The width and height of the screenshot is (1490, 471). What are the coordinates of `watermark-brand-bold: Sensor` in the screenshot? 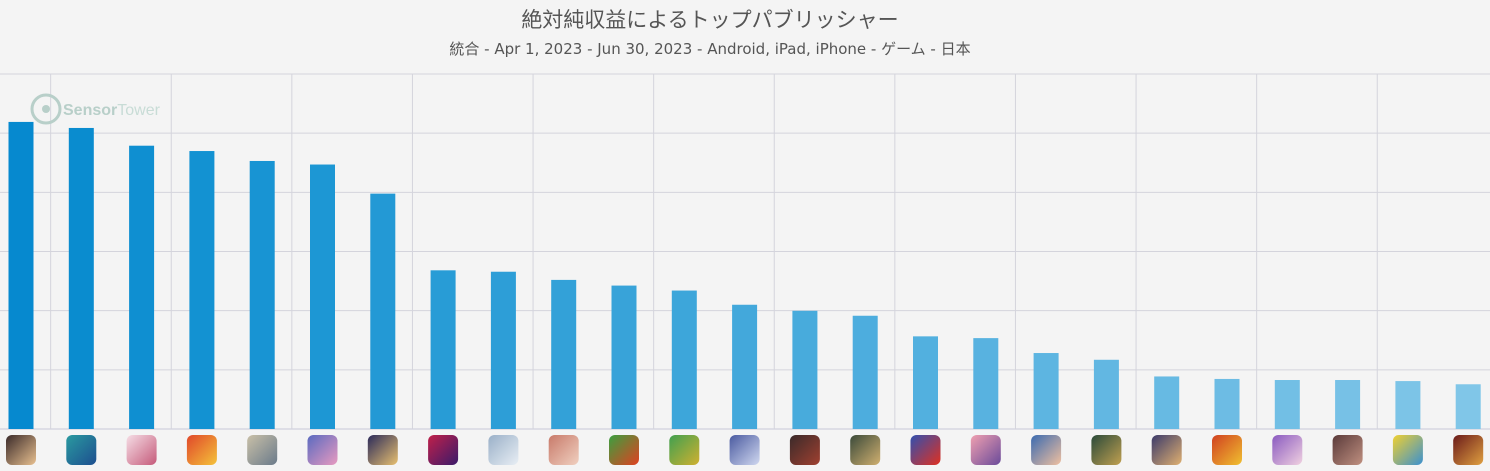 It's located at (90, 110).